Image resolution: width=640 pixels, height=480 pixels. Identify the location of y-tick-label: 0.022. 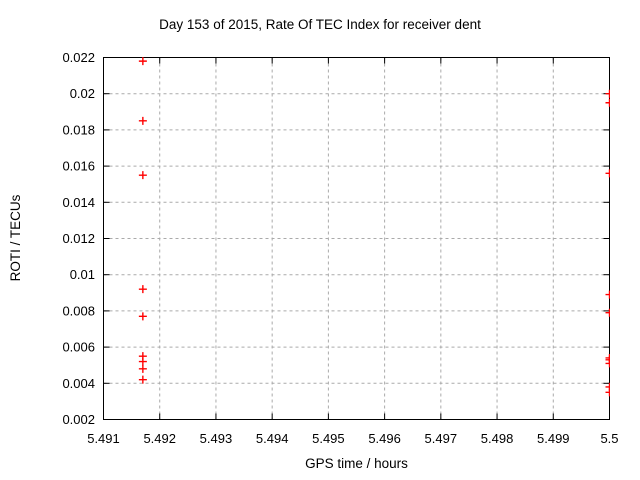
(78, 57).